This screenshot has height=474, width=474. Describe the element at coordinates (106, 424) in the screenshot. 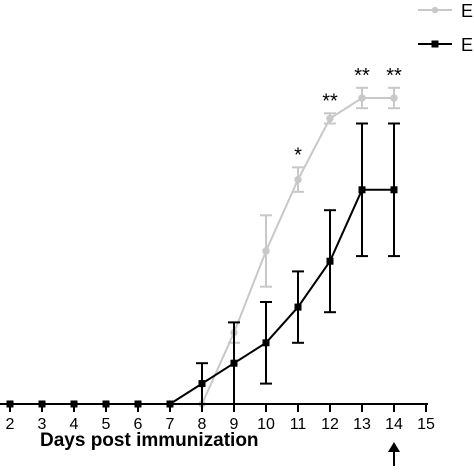

I see `x-tick-label: 5` at that location.